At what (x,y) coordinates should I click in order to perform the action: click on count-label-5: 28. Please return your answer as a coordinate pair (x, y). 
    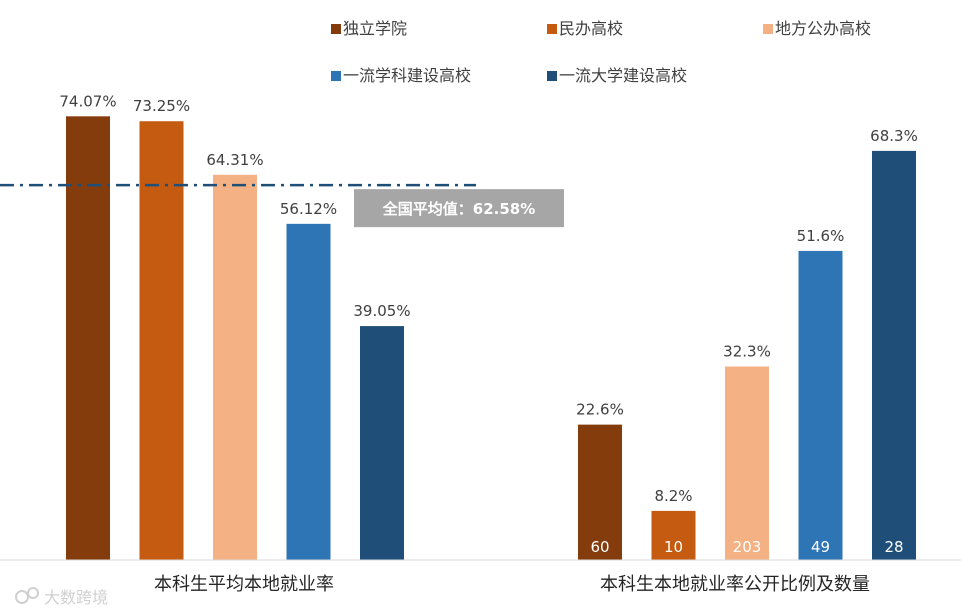
    Looking at the image, I should click on (893, 547).